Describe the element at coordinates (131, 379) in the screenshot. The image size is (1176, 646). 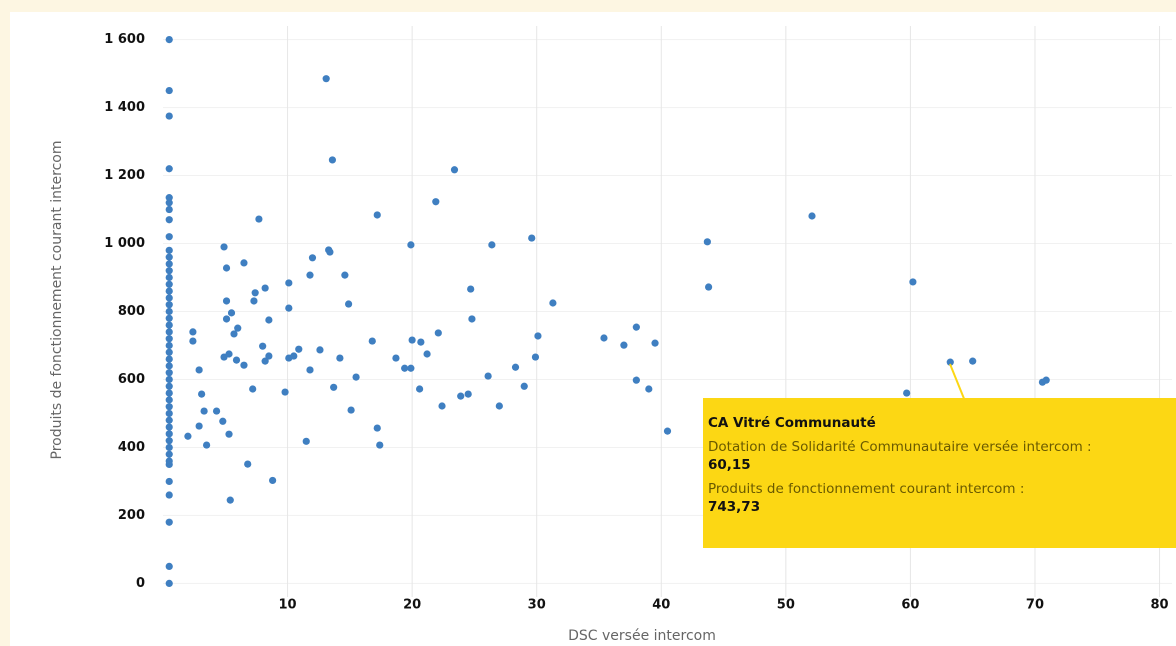
I see `y-tick-label: 600` at that location.